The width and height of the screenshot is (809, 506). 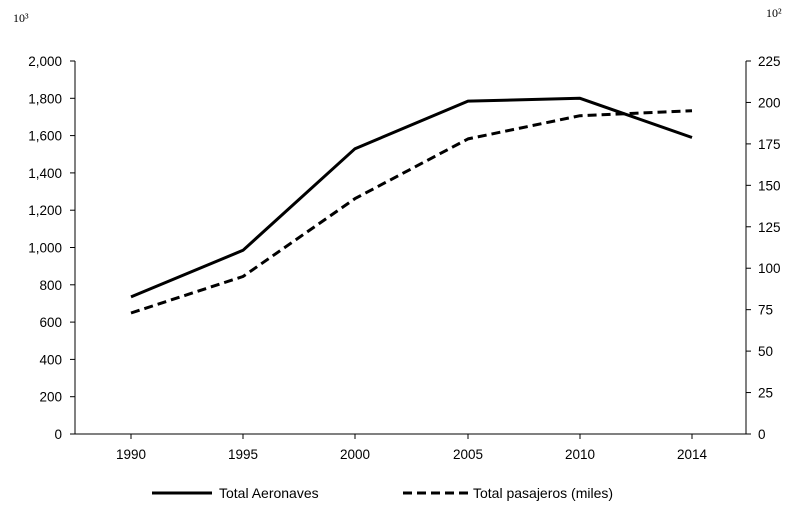 I want to click on x-tick-label: 2005, so click(x=468, y=454).